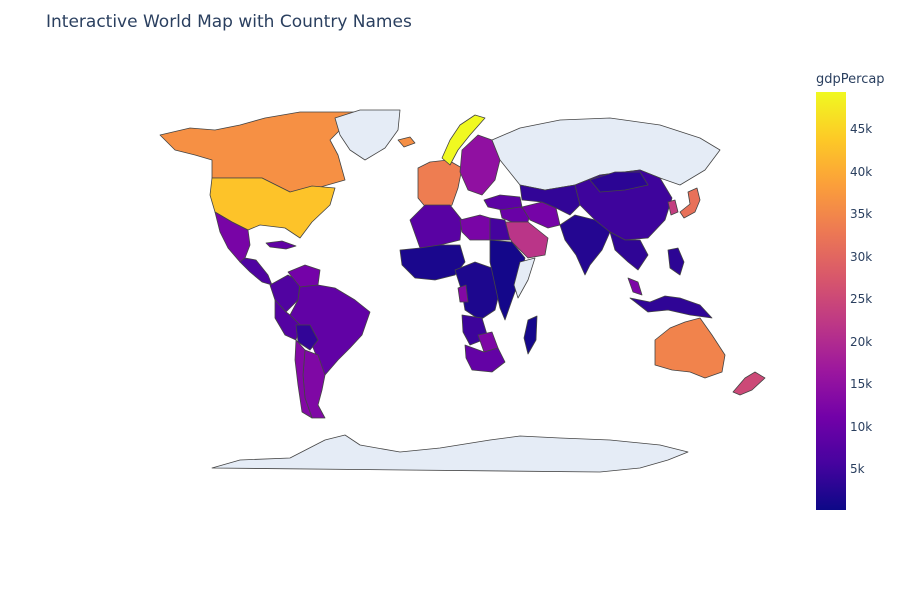  Describe the element at coordinates (629, 251) in the screenshot. I see `region-southeast-asia` at that location.